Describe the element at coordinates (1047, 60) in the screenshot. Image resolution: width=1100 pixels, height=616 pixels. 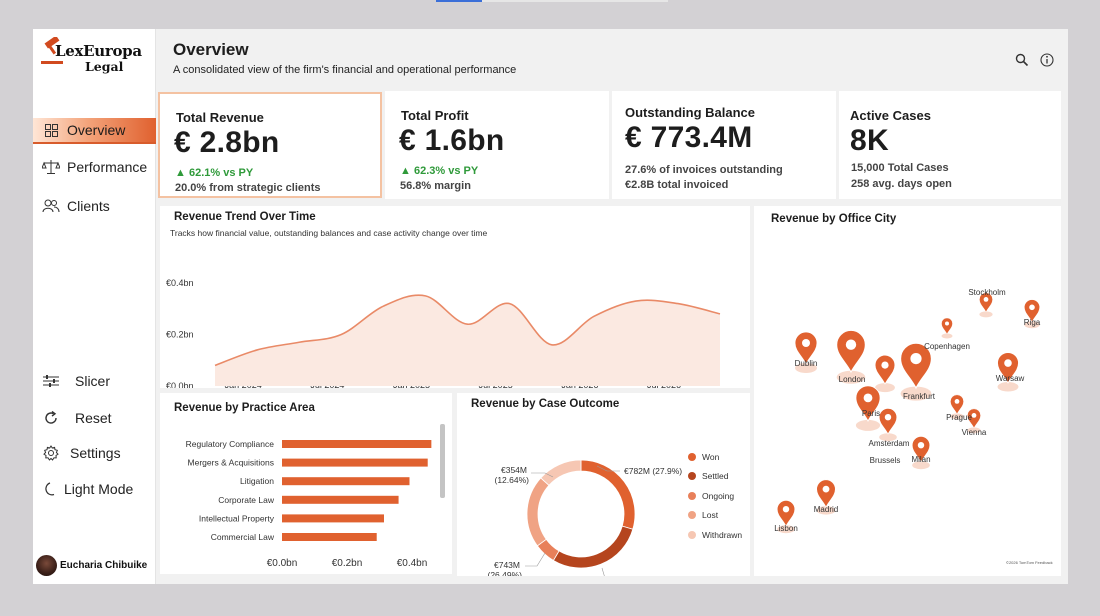
I see `info-icon` at that location.